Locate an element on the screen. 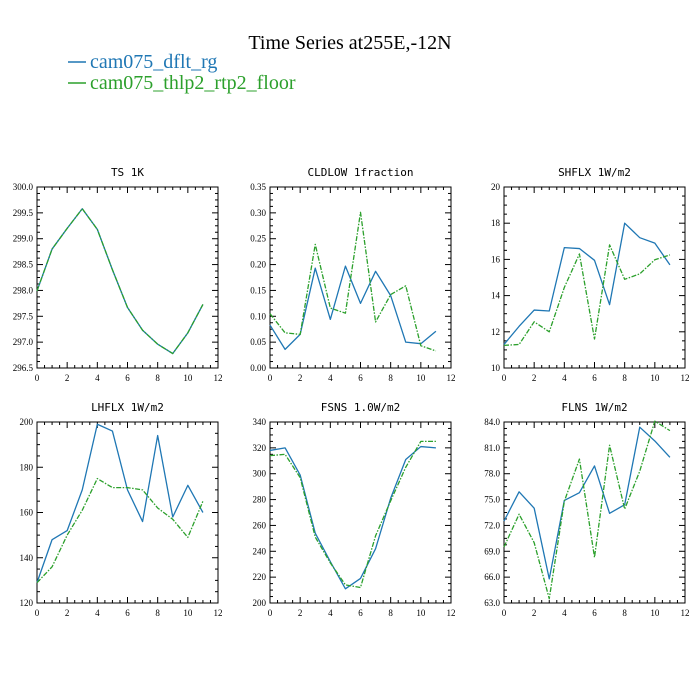  y-tick-label: 63.0 is located at coordinates (492, 603).